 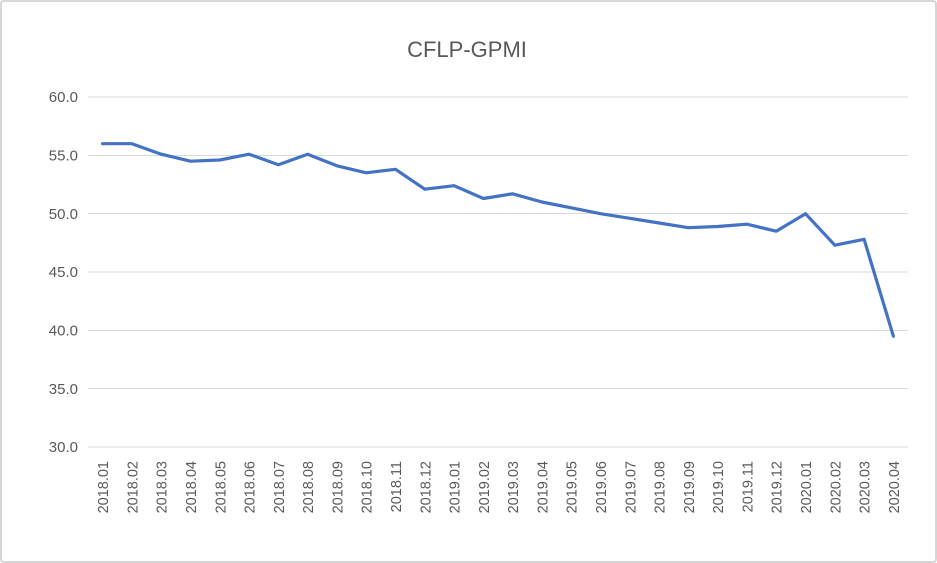 What do you see at coordinates (719, 487) in the screenshot?
I see `x-tick-label: 2019.10` at bounding box center [719, 487].